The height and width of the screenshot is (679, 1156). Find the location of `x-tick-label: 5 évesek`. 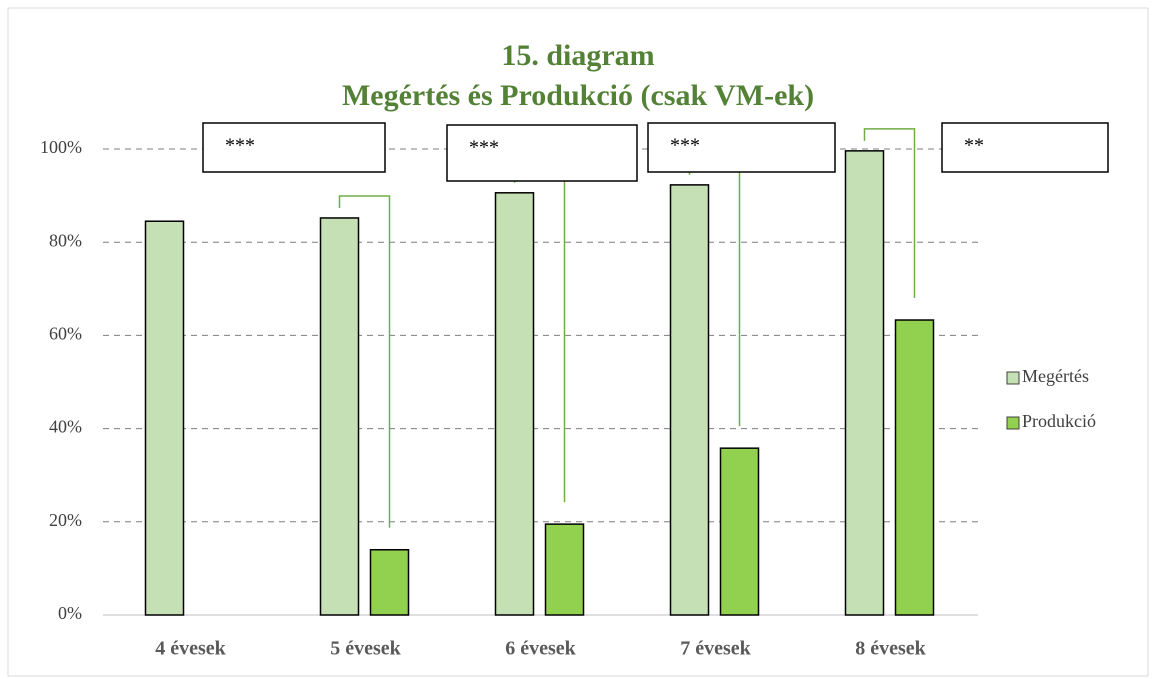

x-tick-label: 5 évesek is located at coordinates (365, 649).